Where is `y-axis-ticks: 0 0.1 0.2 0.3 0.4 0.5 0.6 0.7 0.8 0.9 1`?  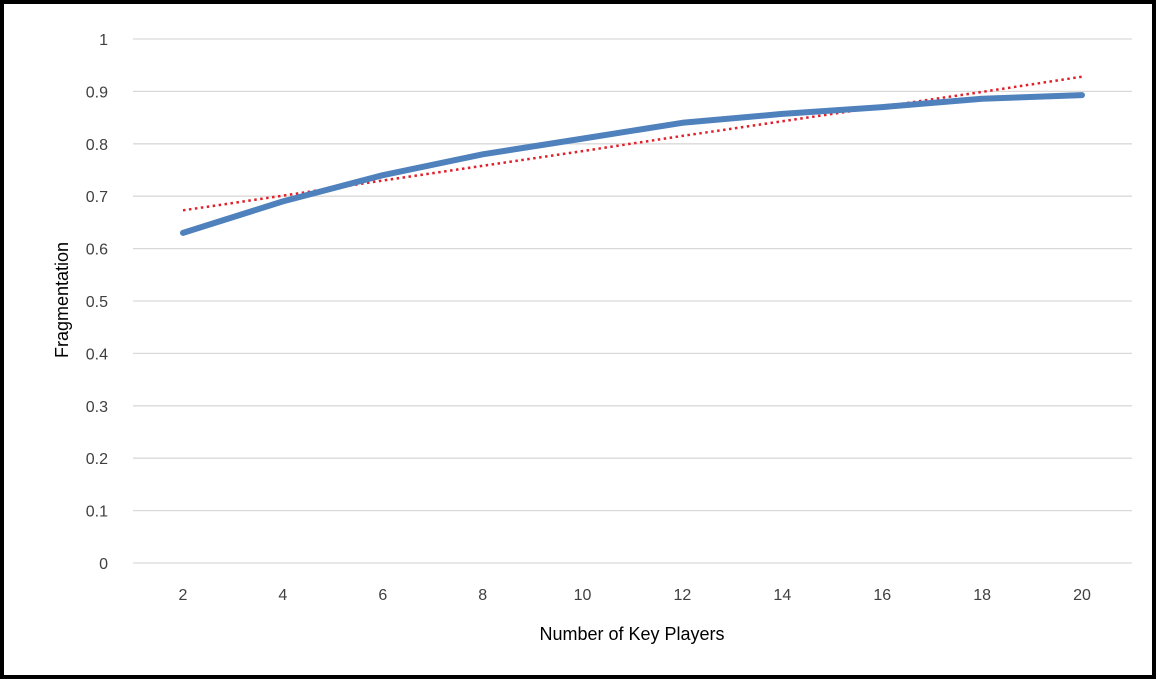
y-axis-ticks: 0 0.1 0.2 0.3 0.4 0.5 0.6 0.7 0.8 0.9 1 is located at coordinates (97, 302).